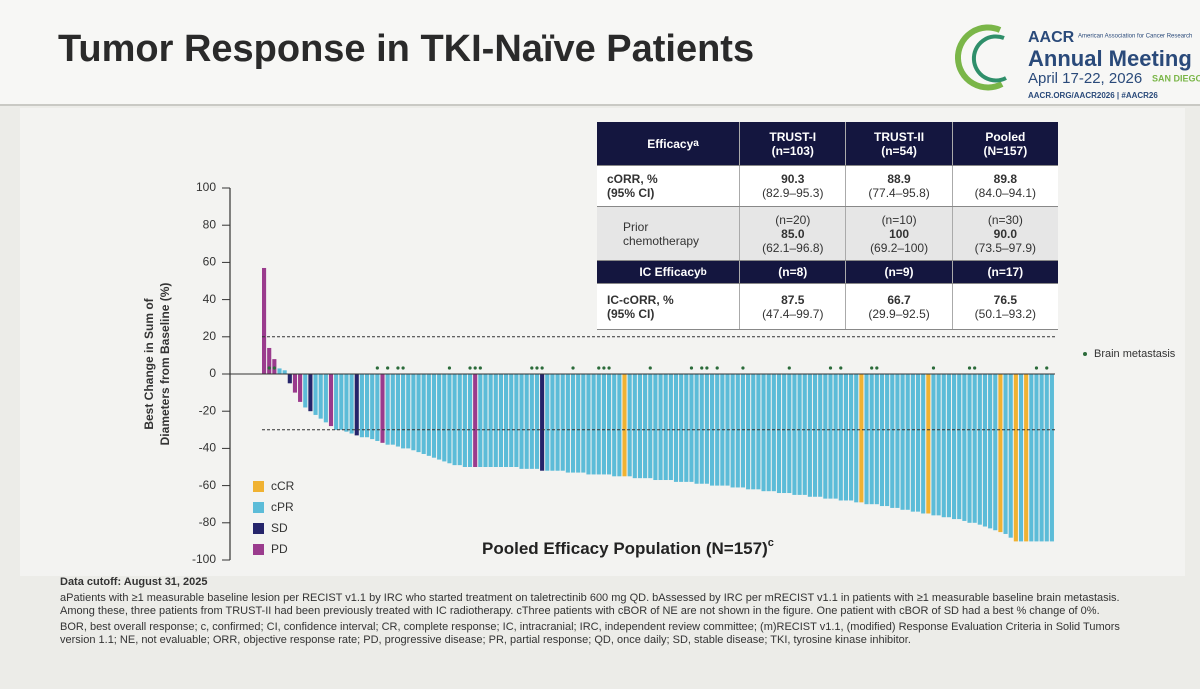 The height and width of the screenshot is (689, 1200). I want to click on label-line: cORR, %, so click(632, 179).